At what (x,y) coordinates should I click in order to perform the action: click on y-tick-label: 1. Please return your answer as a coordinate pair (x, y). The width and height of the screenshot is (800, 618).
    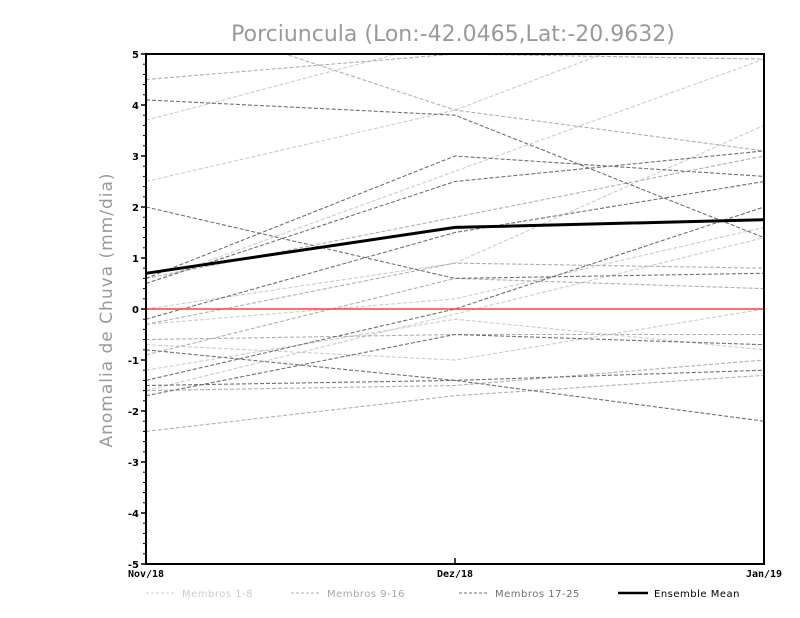
    Looking at the image, I should click on (135, 259).